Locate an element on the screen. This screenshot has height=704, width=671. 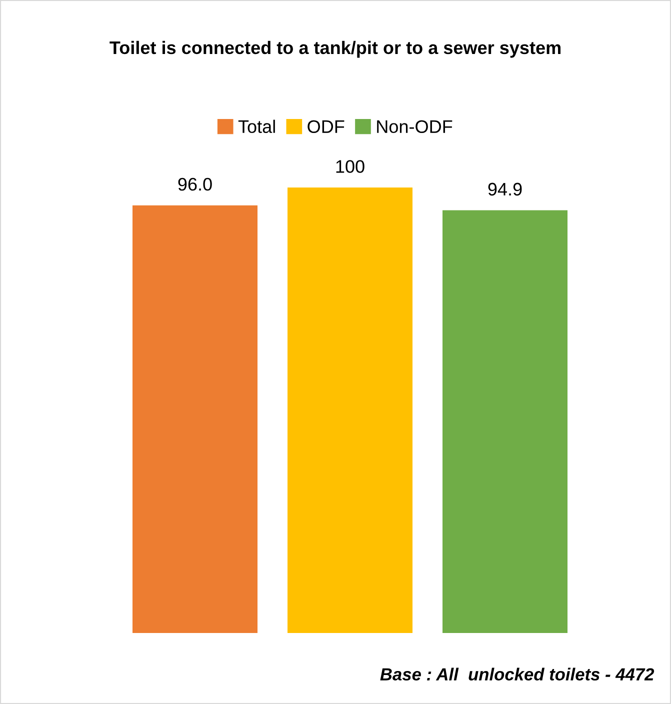
data-label: 100 is located at coordinates (350, 166).